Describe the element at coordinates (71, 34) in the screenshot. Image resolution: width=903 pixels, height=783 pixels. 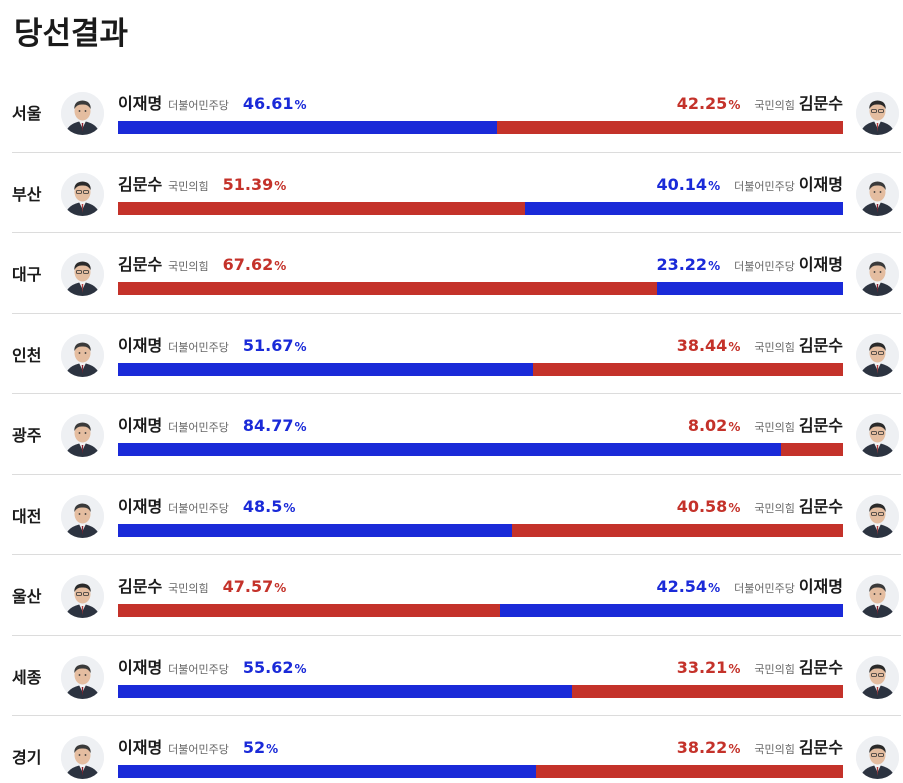
I see `page-title: 당선결과` at that location.